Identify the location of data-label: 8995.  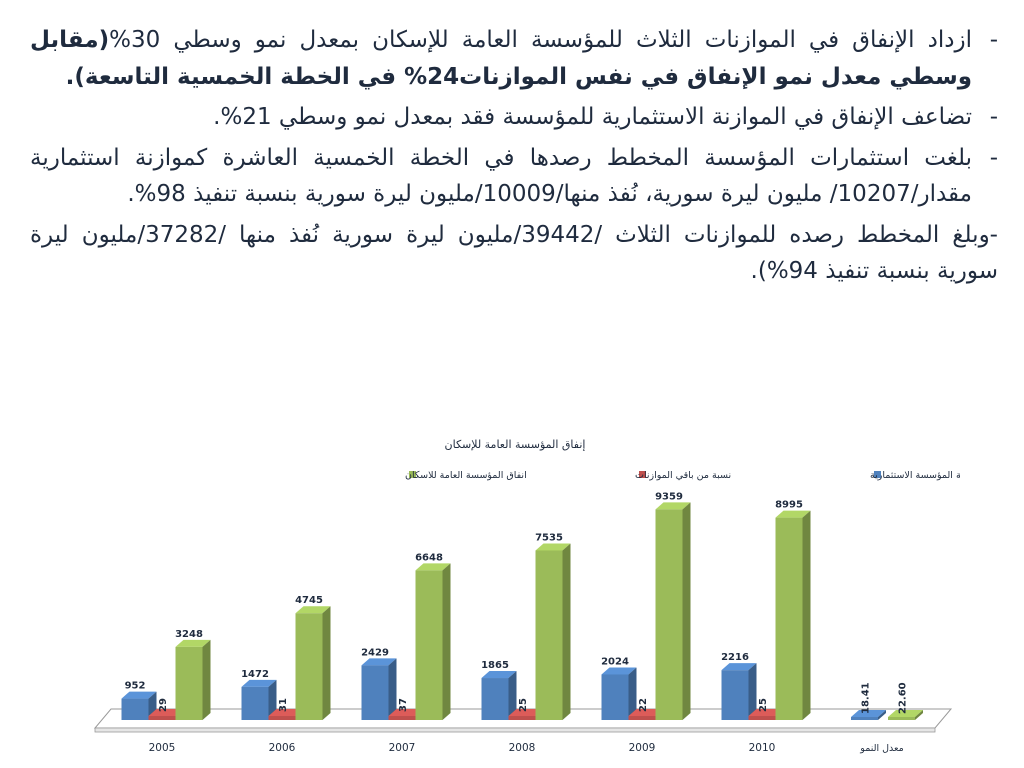
(789, 505).